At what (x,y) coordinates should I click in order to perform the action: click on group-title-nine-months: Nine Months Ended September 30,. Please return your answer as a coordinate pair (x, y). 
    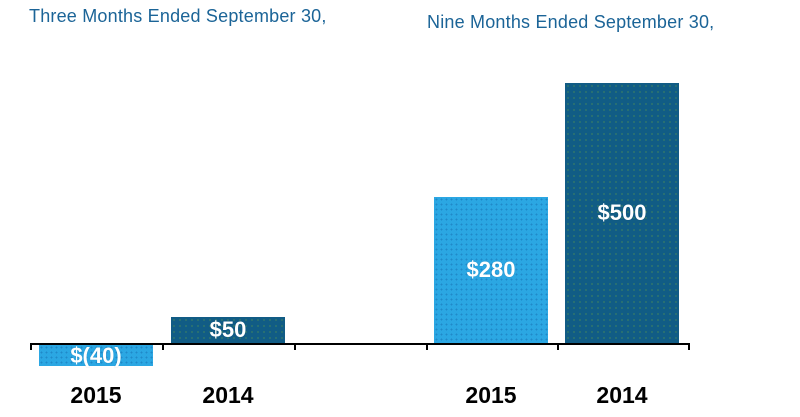
    Looking at the image, I should click on (571, 22).